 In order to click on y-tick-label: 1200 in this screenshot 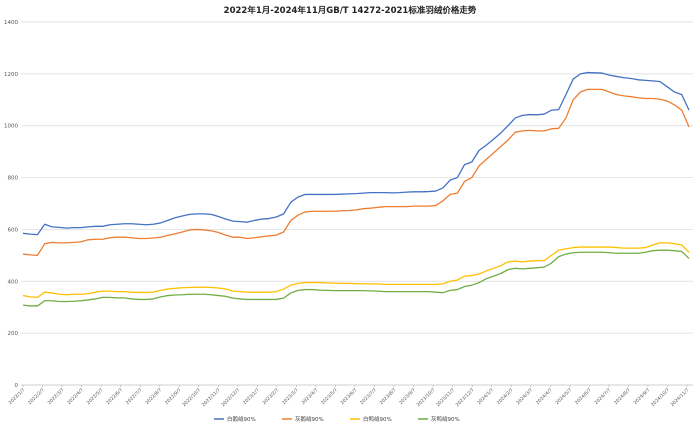, I will do `click(11, 75)`.